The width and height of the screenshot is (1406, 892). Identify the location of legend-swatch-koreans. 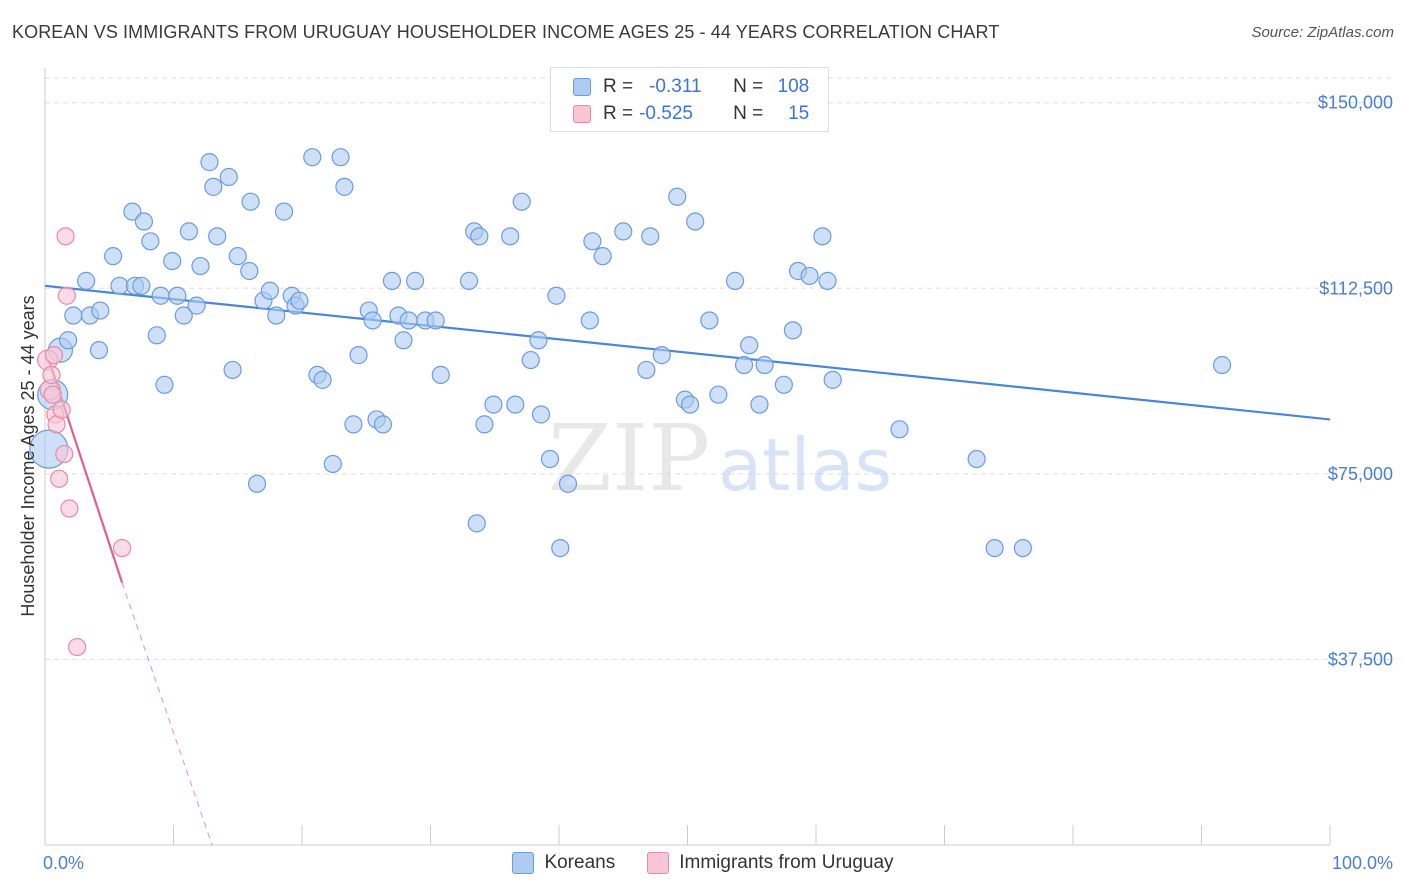
(523, 863).